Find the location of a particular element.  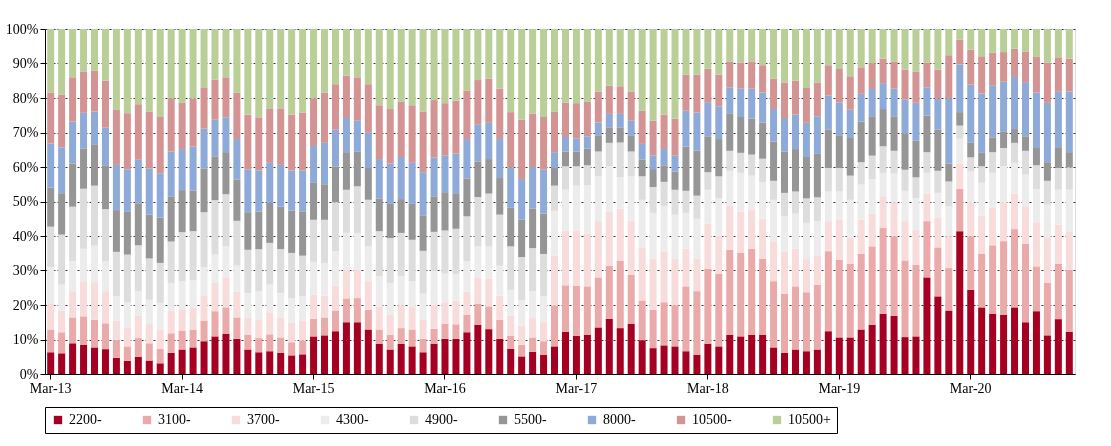

y-tick-label: 50% is located at coordinates (25, 201).